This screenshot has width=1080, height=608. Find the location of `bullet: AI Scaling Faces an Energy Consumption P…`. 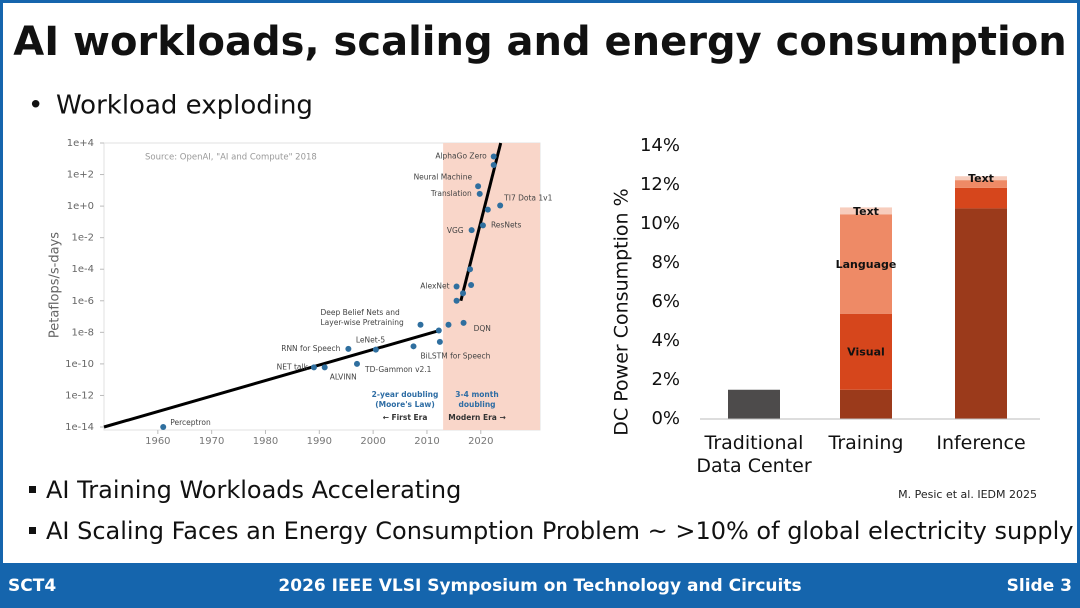

bullet: AI Scaling Faces an Energy Consumption P… is located at coordinates (560, 531).